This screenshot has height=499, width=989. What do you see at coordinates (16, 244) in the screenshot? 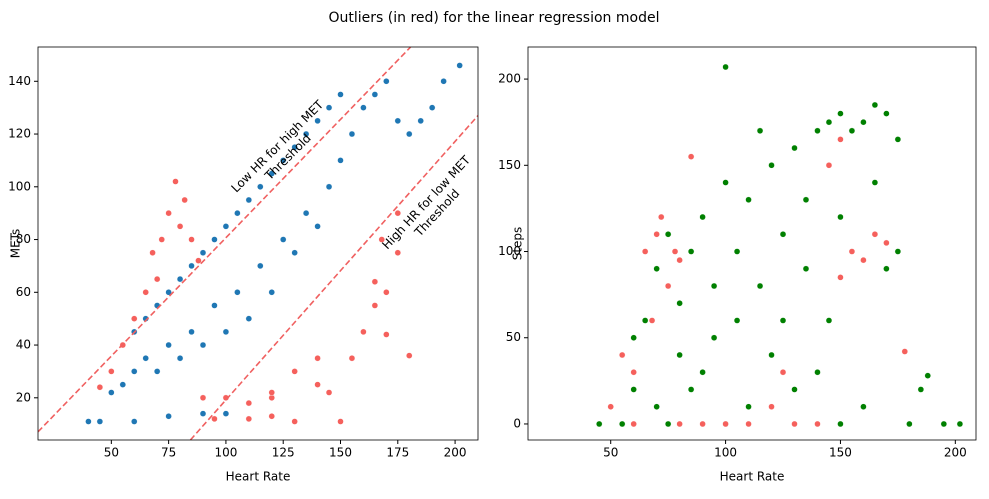
I see `y-axis-label: METs` at bounding box center [16, 244].